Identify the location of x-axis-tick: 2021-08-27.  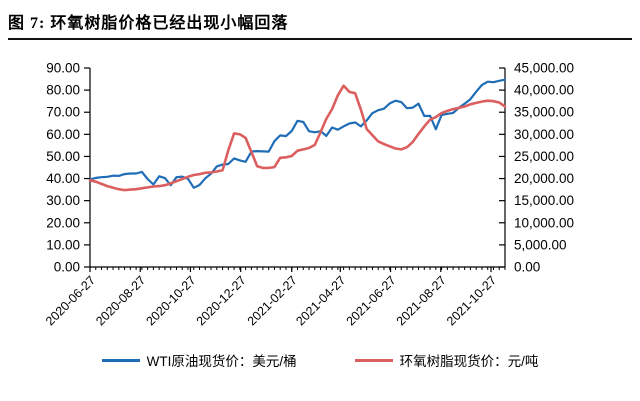
(421, 300).